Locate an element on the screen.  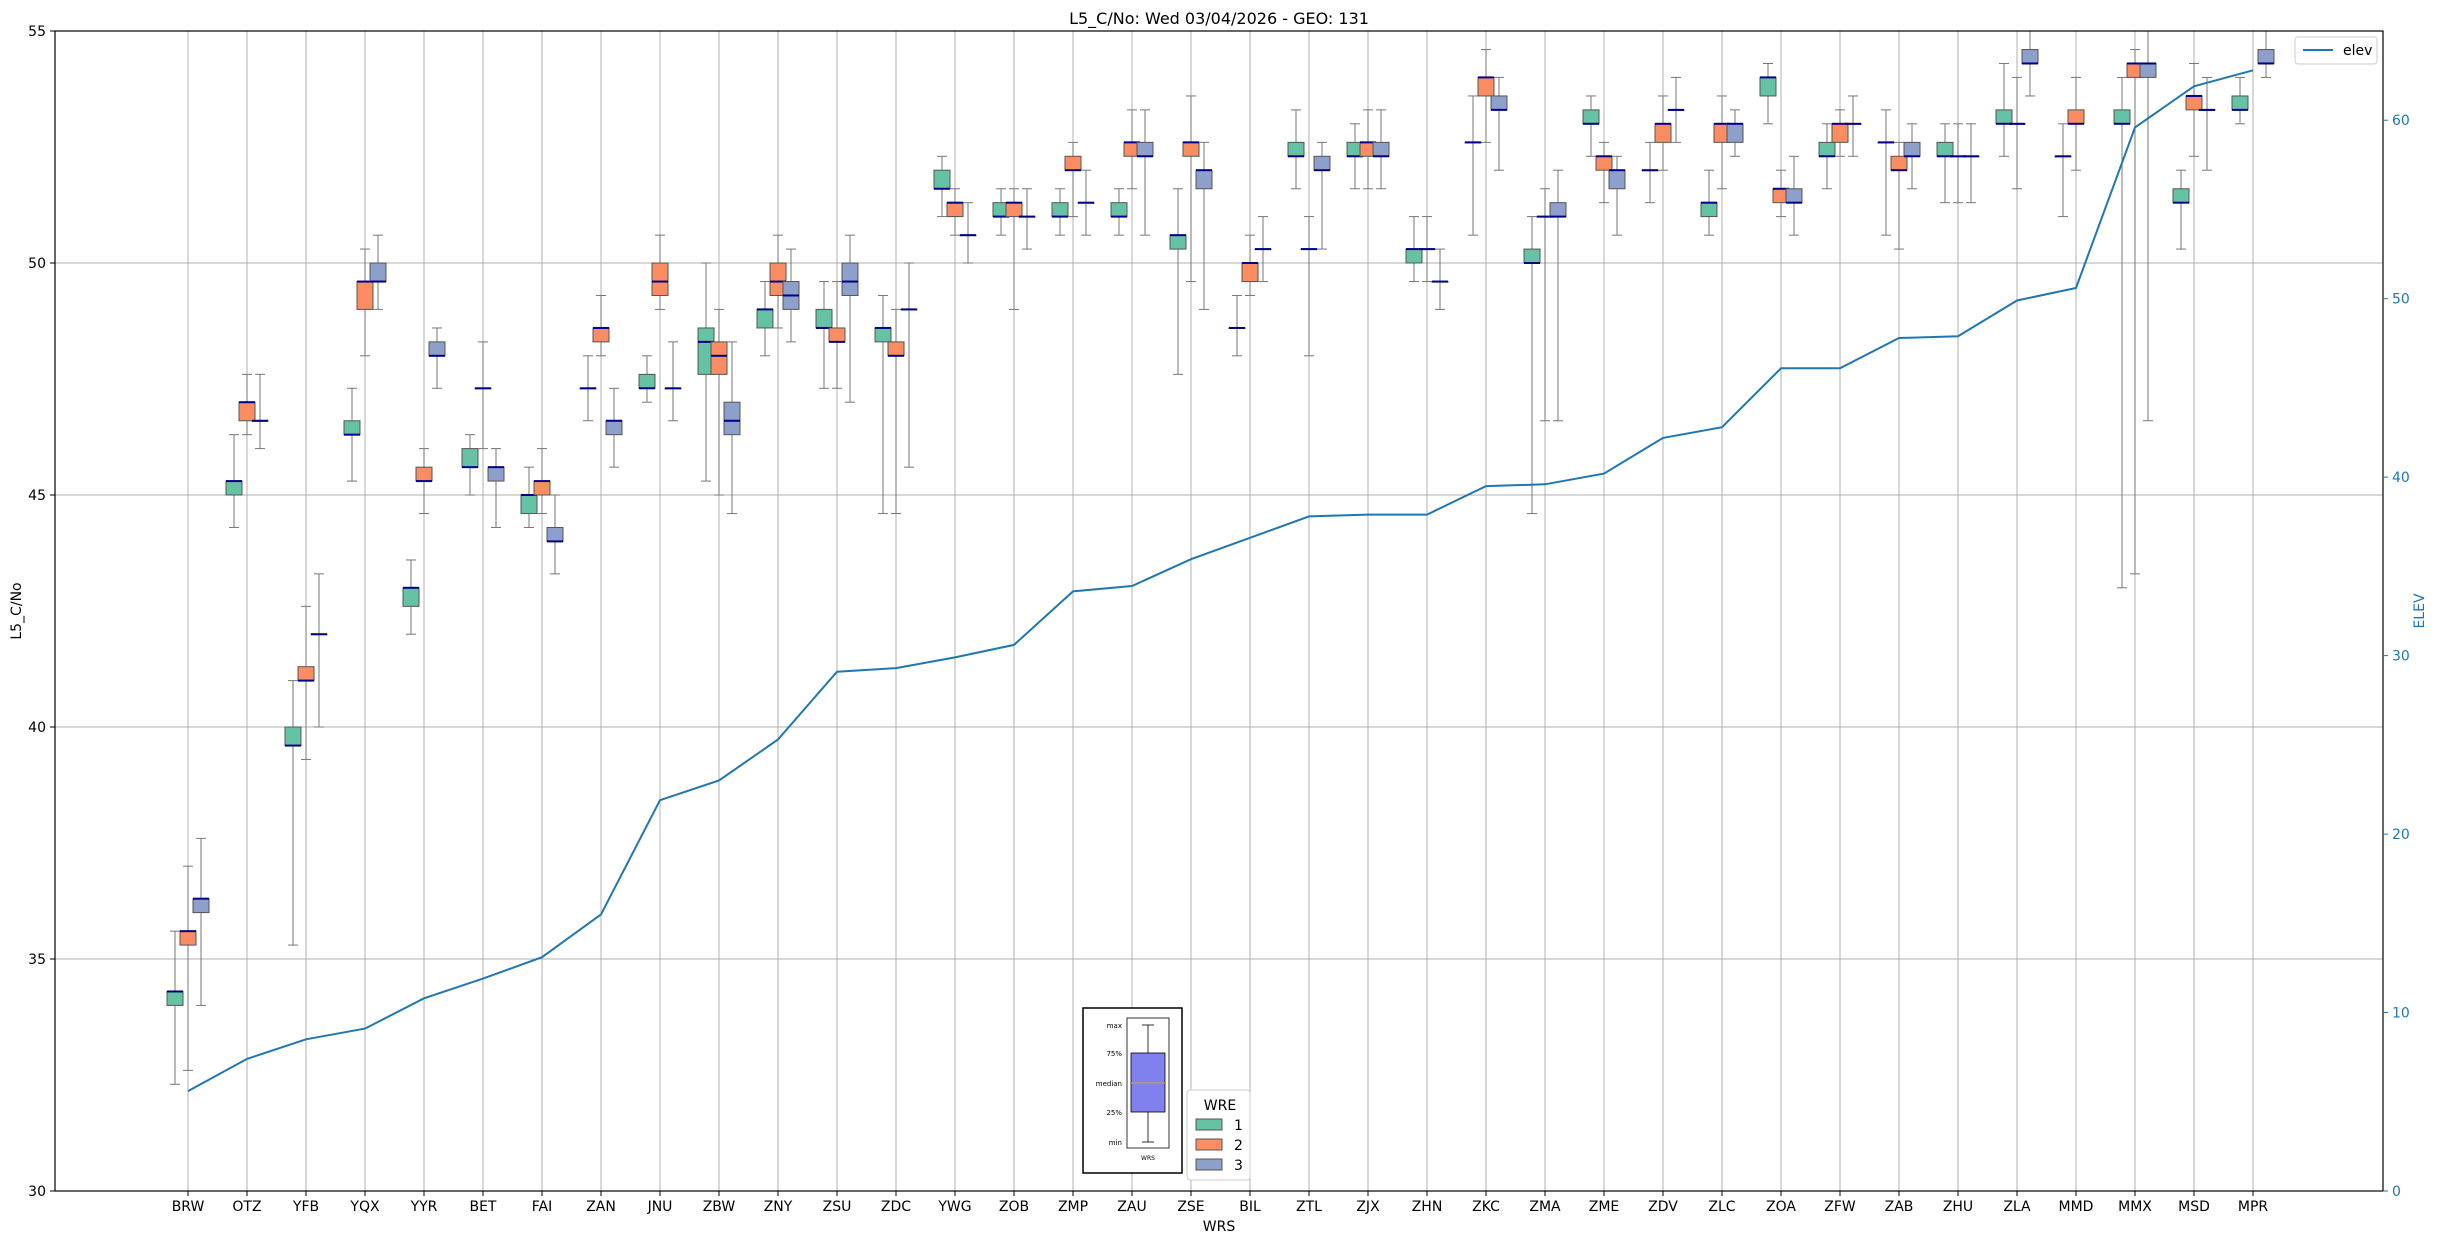
box-2-msd is located at coordinates (2194, 109).